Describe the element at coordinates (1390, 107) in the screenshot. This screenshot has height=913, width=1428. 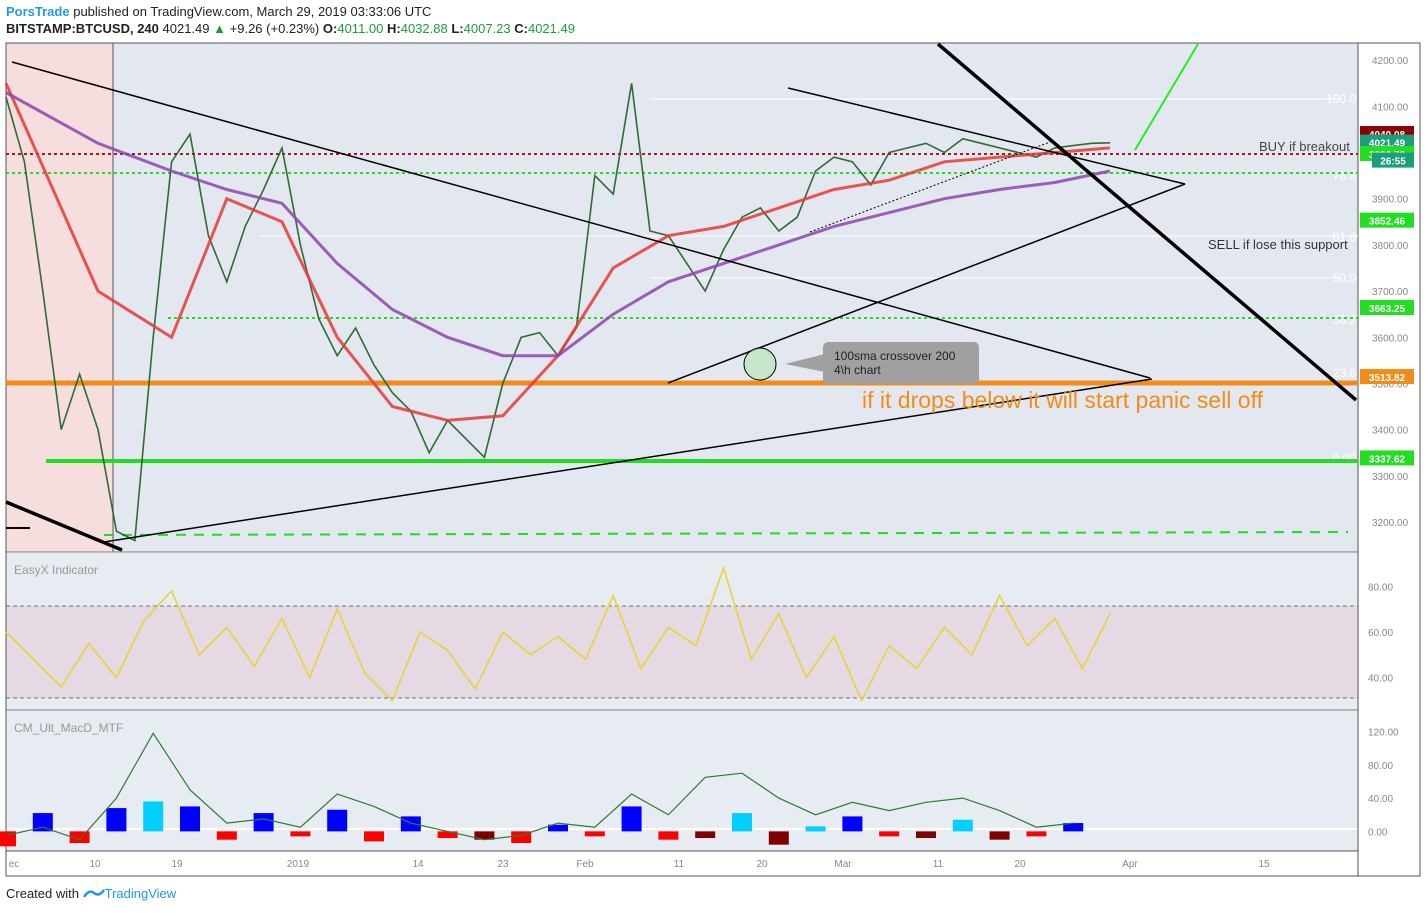
I see `price-tick-label: 4100.00` at that location.